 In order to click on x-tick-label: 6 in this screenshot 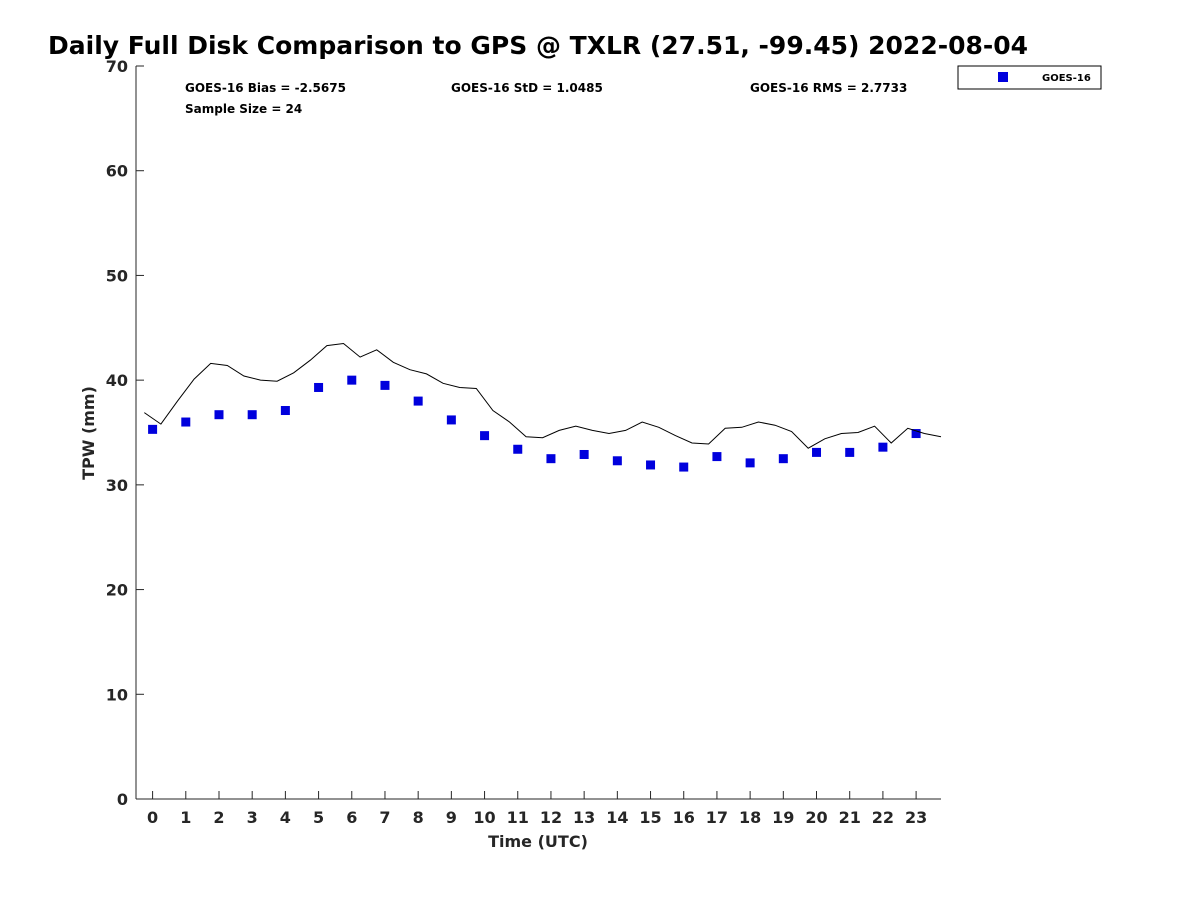, I will do `click(351, 817)`.